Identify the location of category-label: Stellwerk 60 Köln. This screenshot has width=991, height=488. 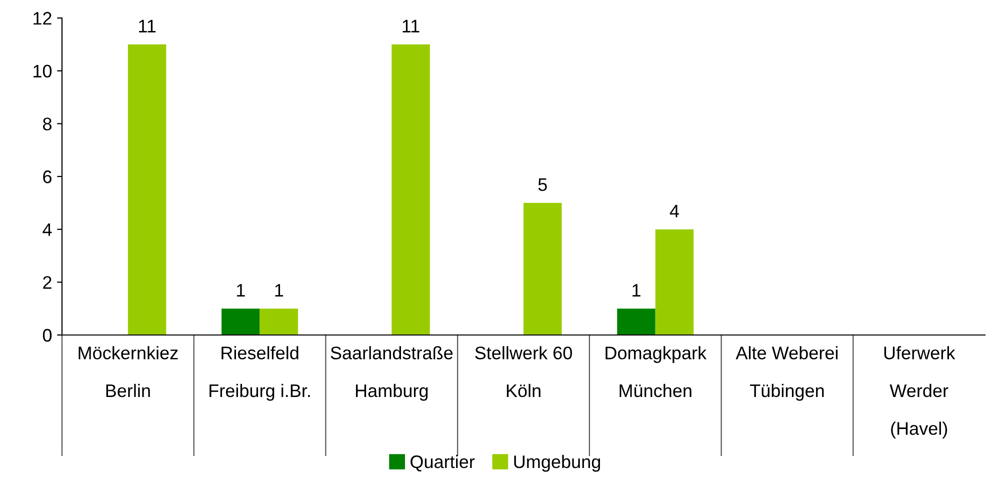
(523, 372).